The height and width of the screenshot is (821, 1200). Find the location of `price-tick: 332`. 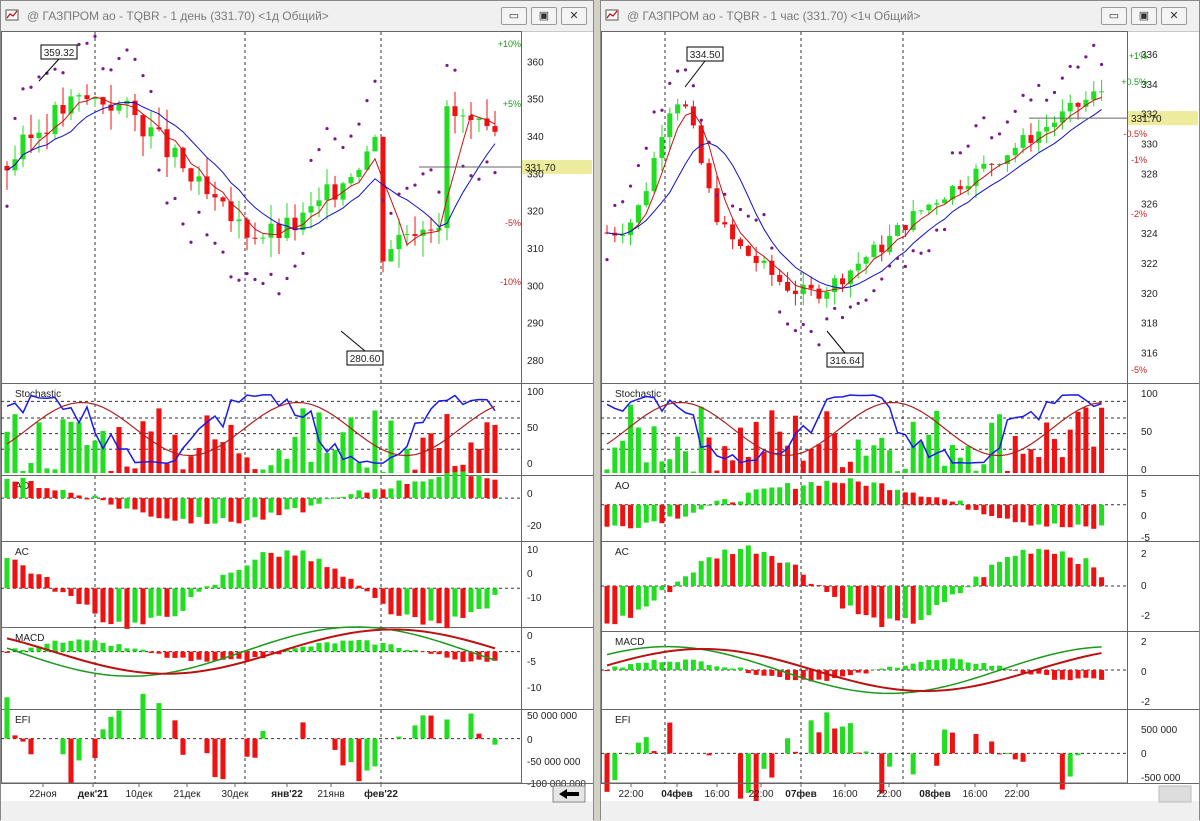

price-tick: 332 is located at coordinates (1149, 115).